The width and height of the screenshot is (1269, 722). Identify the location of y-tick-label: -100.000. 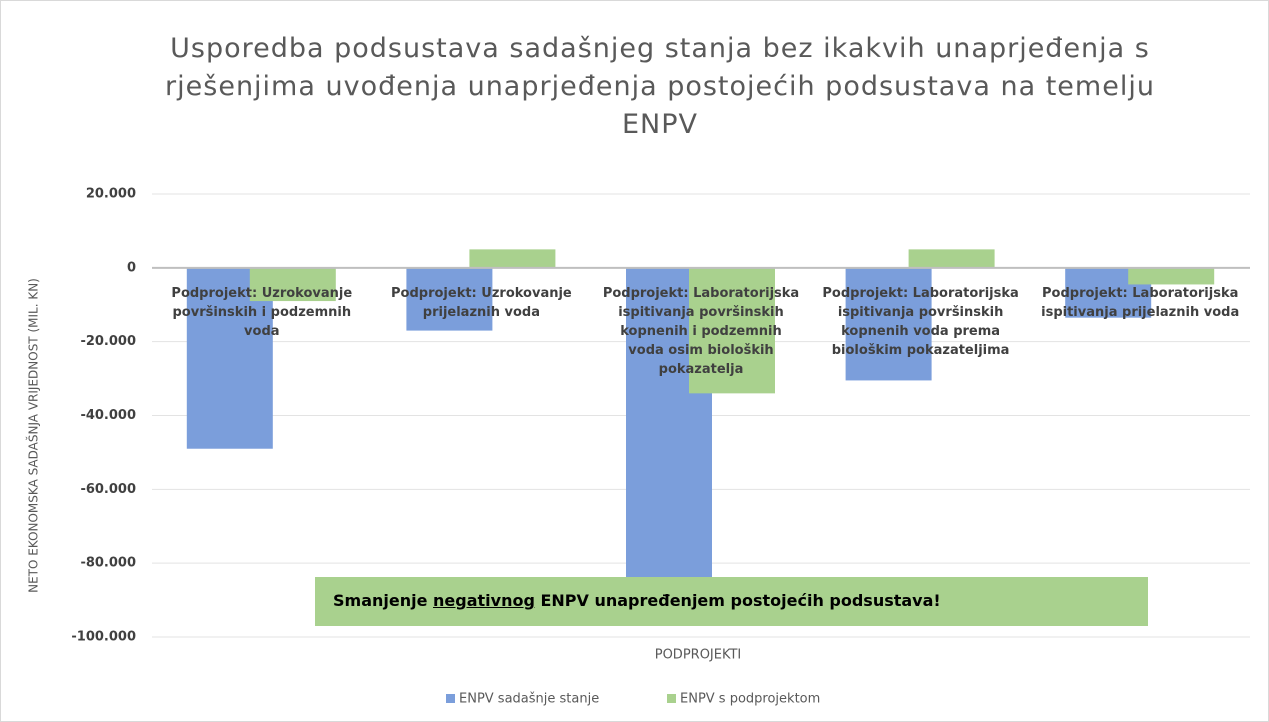
(103, 637).